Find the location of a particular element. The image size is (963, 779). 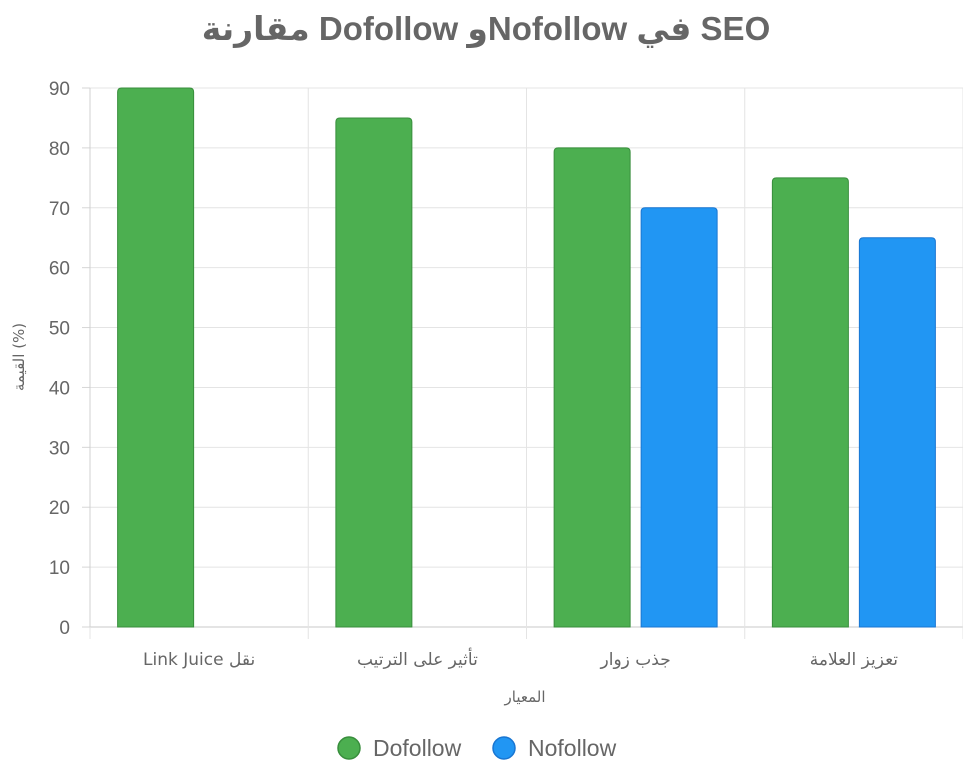

y-tick-label: 30 is located at coordinates (59, 448).